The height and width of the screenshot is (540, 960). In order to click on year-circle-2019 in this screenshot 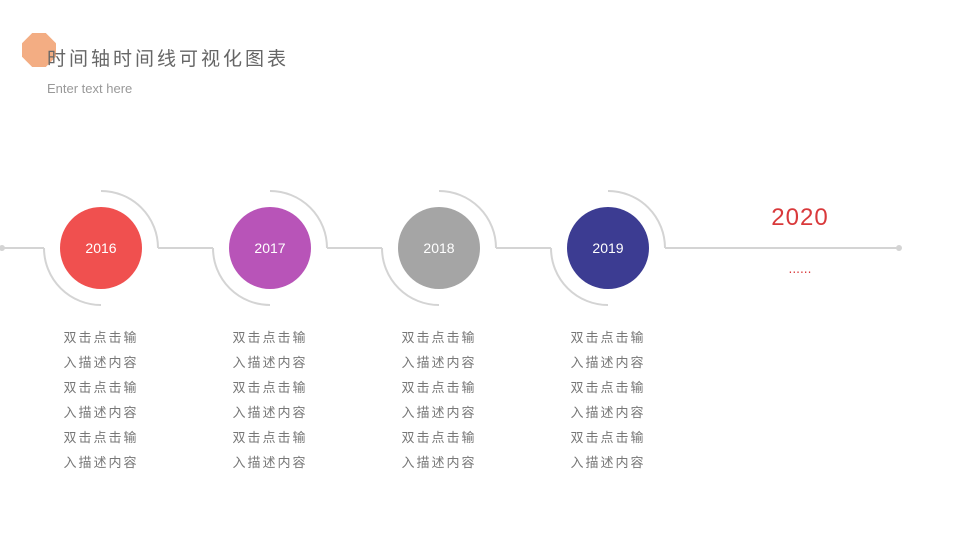, I will do `click(608, 248)`.